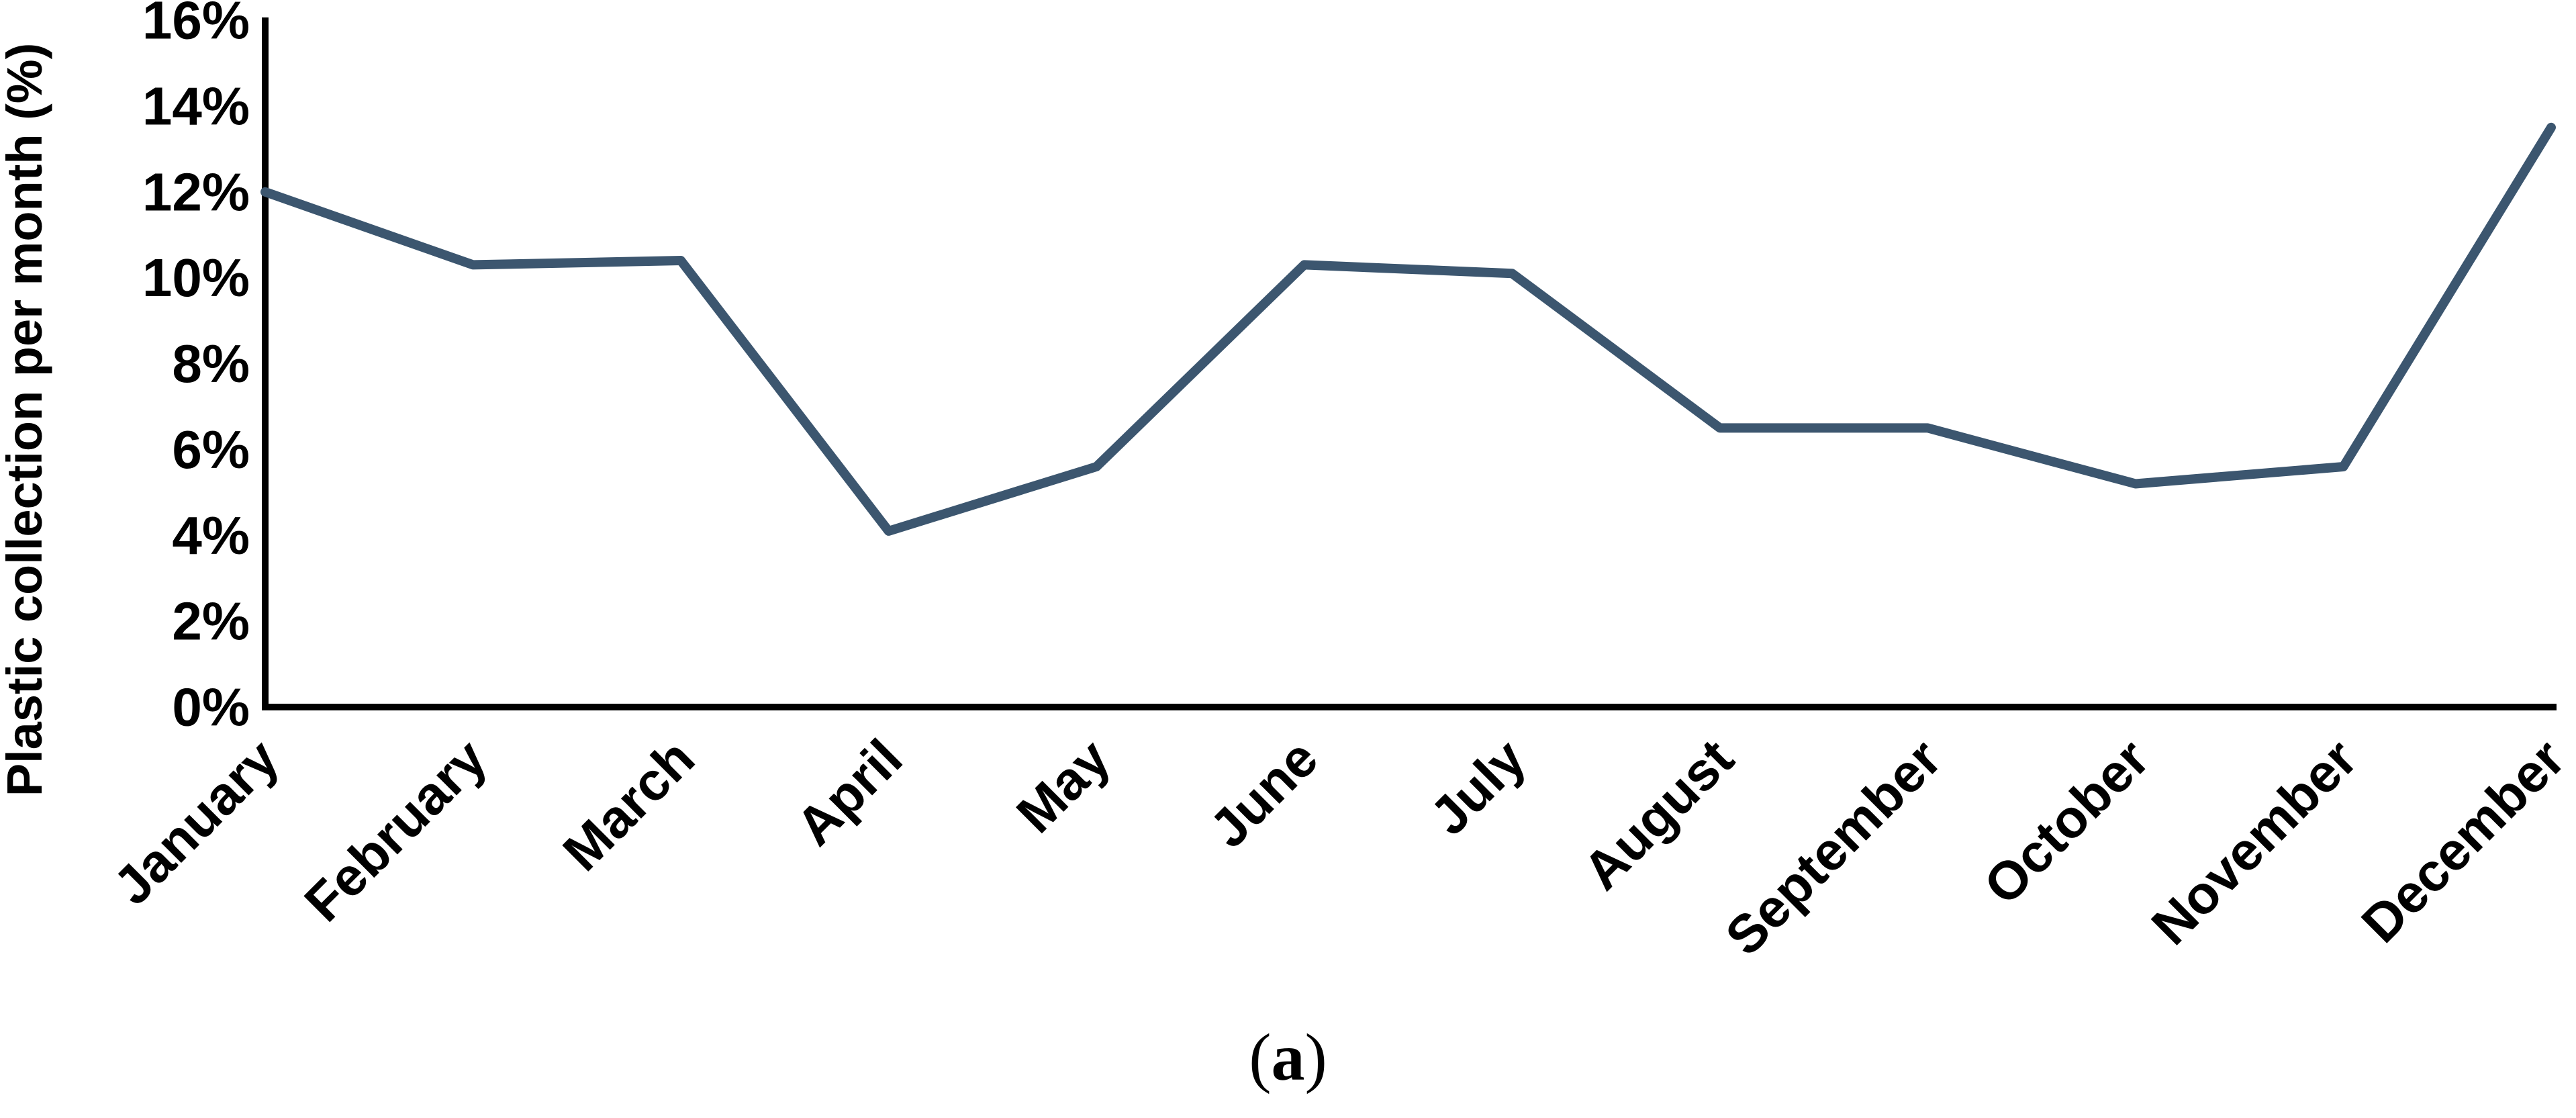 This screenshot has height=1118, width=2576. What do you see at coordinates (211, 449) in the screenshot?
I see `y-tick-label: 6%` at bounding box center [211, 449].